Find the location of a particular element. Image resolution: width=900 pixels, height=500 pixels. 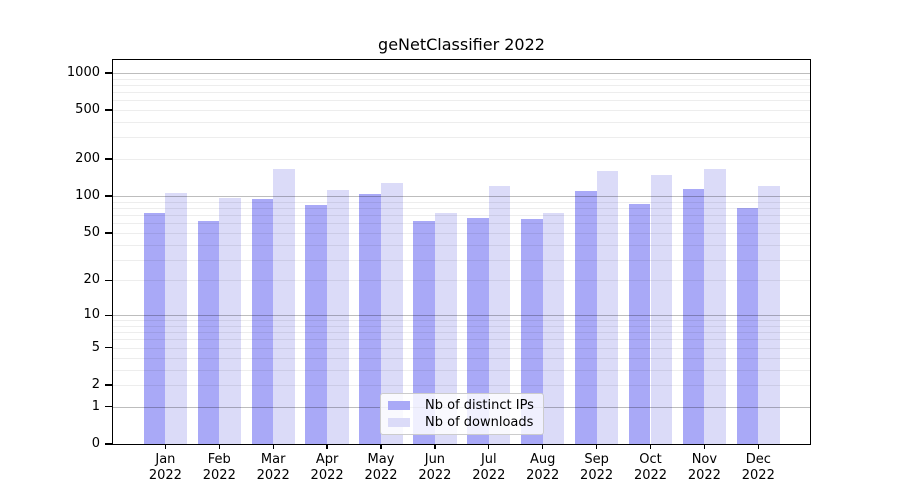

y-tick-label-100: 100 is located at coordinates (87, 196).